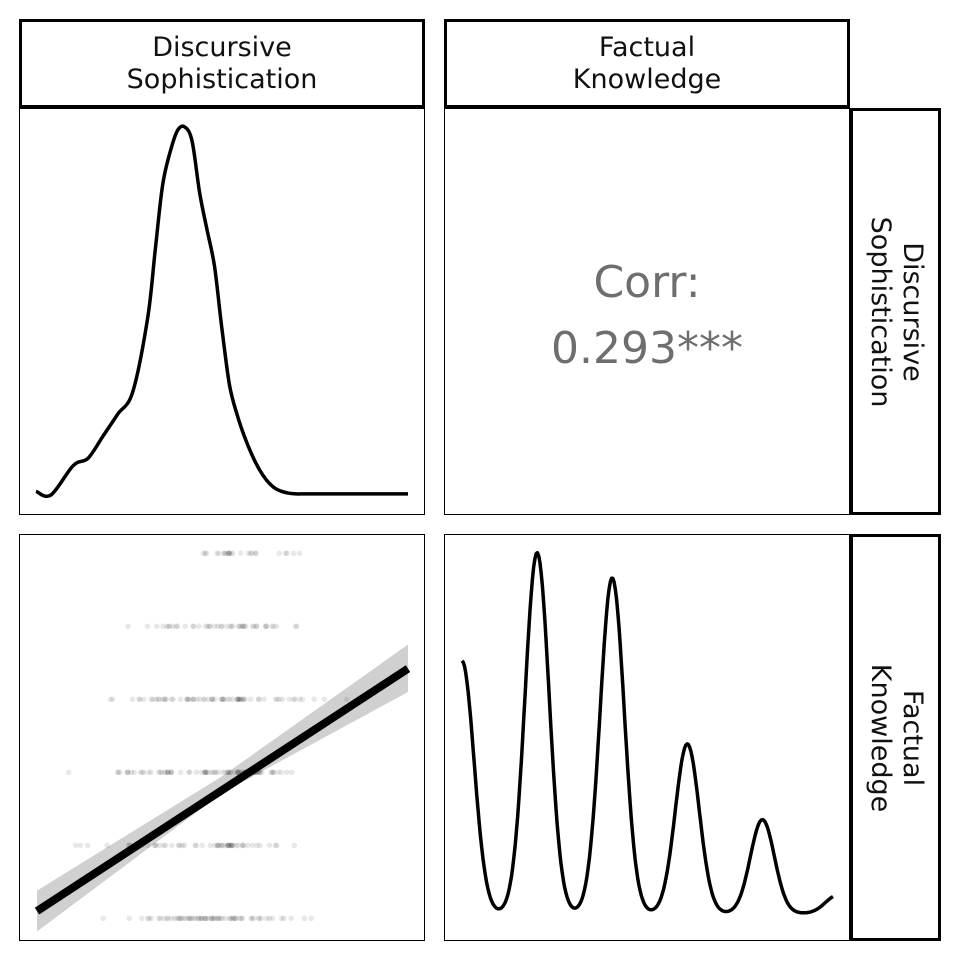  I want to click on strip-top-discursive: Discursive Sophistication, so click(222, 63).